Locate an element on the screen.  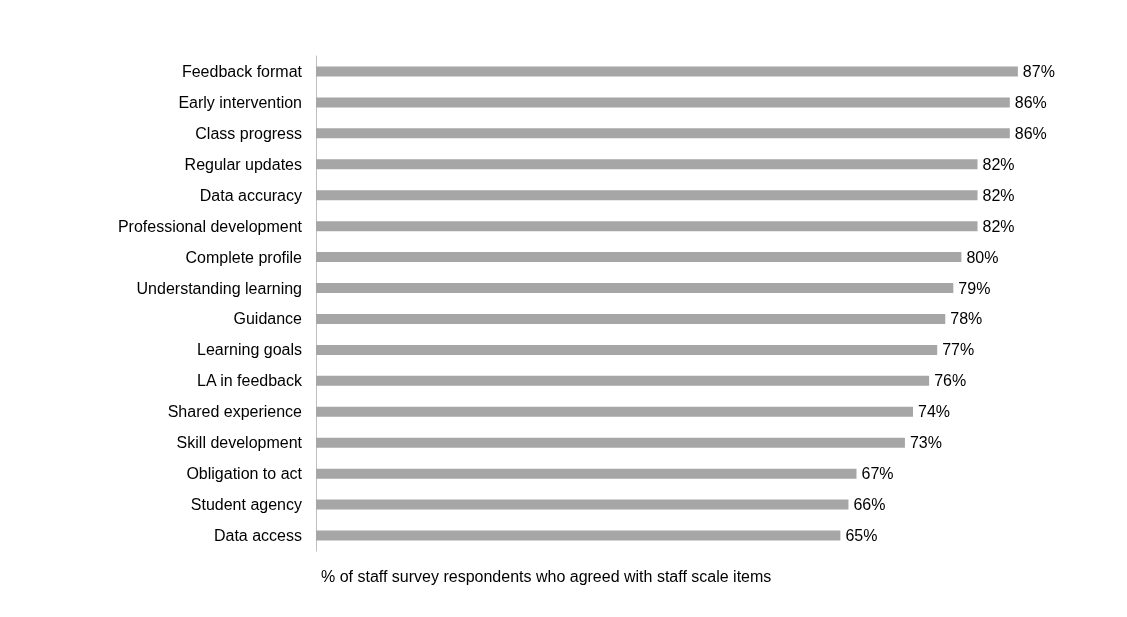
y-tick-label: LA in feedback is located at coordinates (250, 381).